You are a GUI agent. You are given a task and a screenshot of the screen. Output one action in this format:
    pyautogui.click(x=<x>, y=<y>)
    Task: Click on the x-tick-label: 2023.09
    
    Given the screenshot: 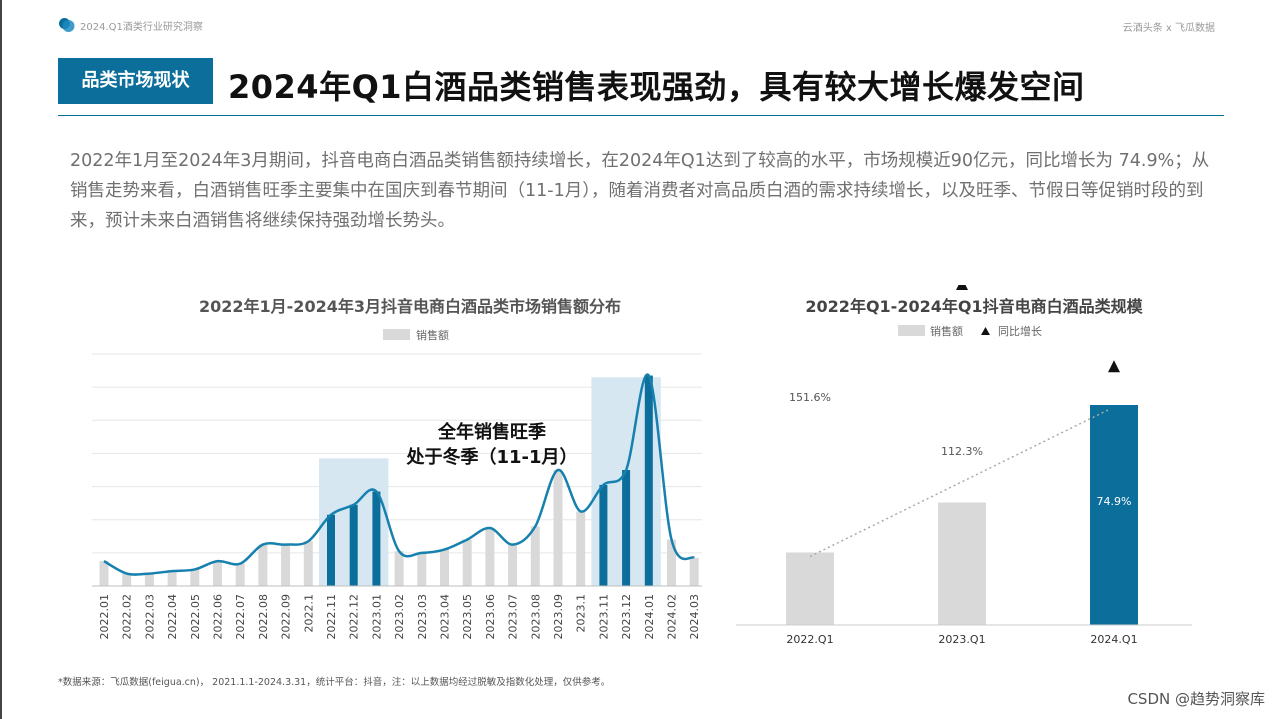 What is the action you would take?
    pyautogui.click(x=558, y=617)
    